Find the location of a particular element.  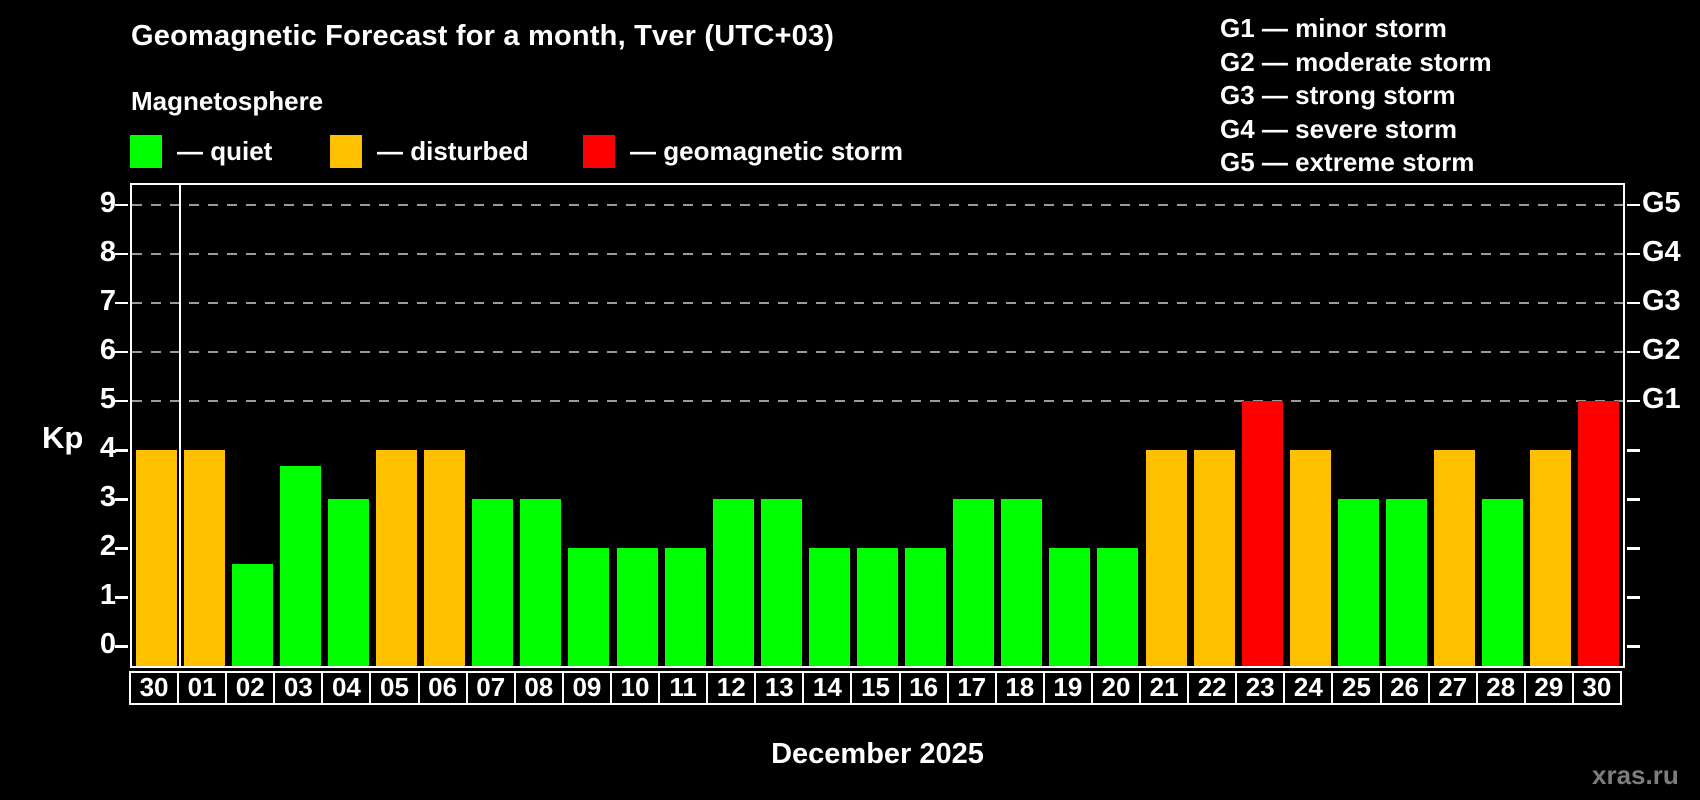

y-axis-tick-label-7: 7 is located at coordinates (107, 300).